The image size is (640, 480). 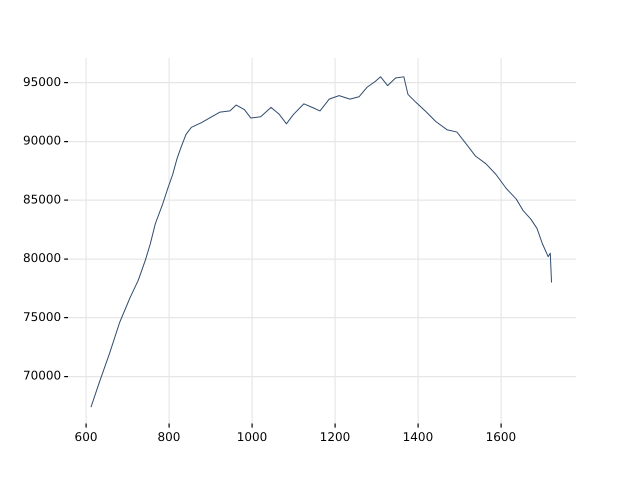 What do you see at coordinates (42, 199) in the screenshot?
I see `y-tick-label: 85000` at bounding box center [42, 199].